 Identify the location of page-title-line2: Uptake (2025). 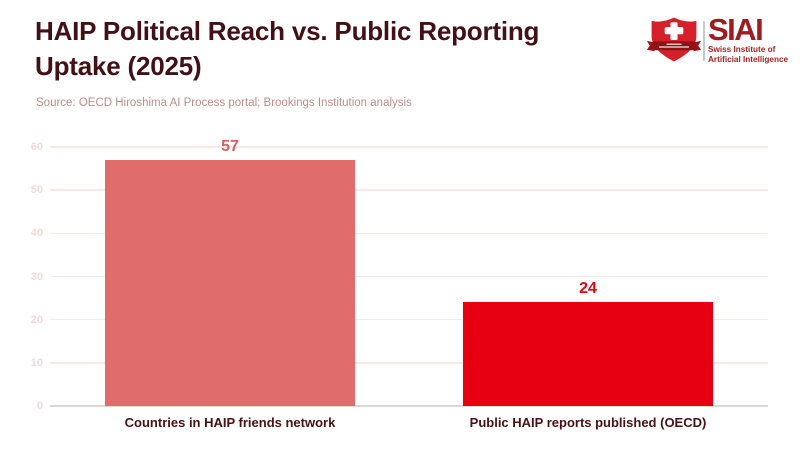
(118, 66).